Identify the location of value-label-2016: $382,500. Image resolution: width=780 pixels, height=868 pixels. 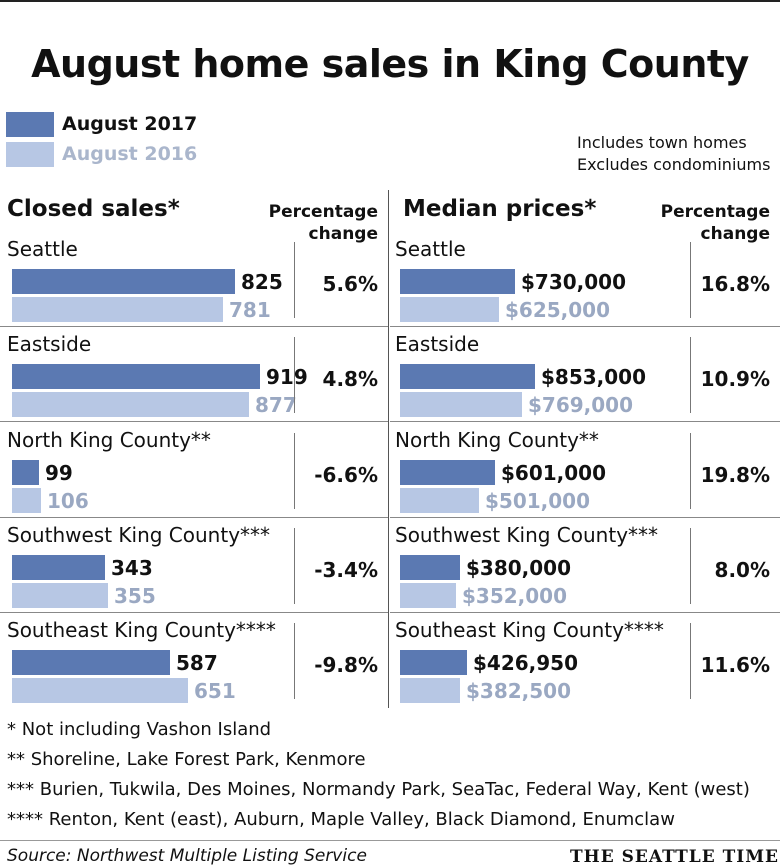
(519, 691).